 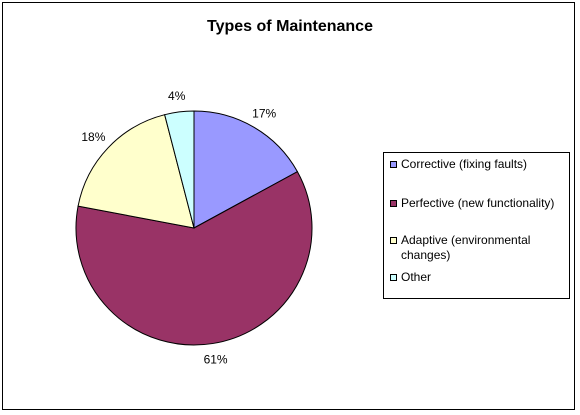 What do you see at coordinates (478, 203) in the screenshot?
I see `legend-label-perfective: Perfective (new functionality)` at bounding box center [478, 203].